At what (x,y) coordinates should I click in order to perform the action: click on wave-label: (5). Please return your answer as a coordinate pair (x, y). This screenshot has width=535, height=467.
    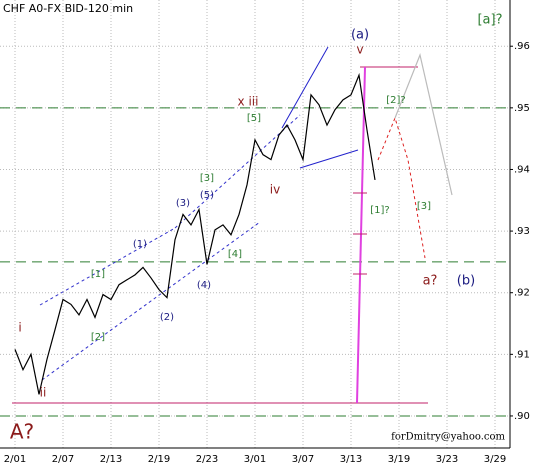
    Looking at the image, I should click on (207, 195).